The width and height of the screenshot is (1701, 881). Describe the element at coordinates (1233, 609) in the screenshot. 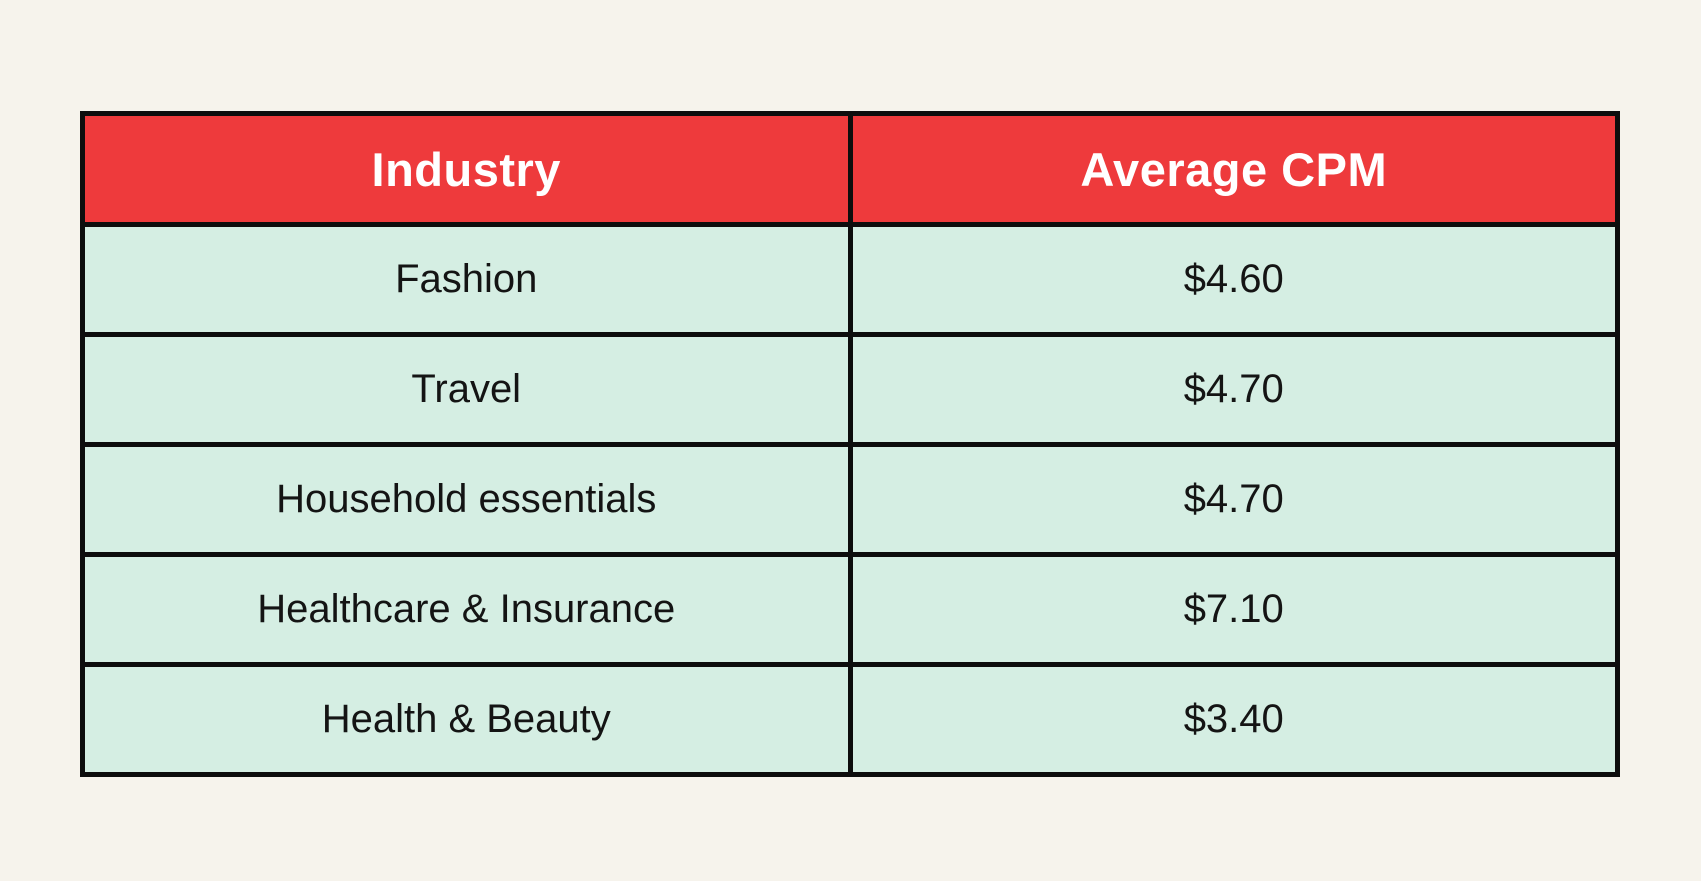

I see `cell-cpm: $7.10` at that location.